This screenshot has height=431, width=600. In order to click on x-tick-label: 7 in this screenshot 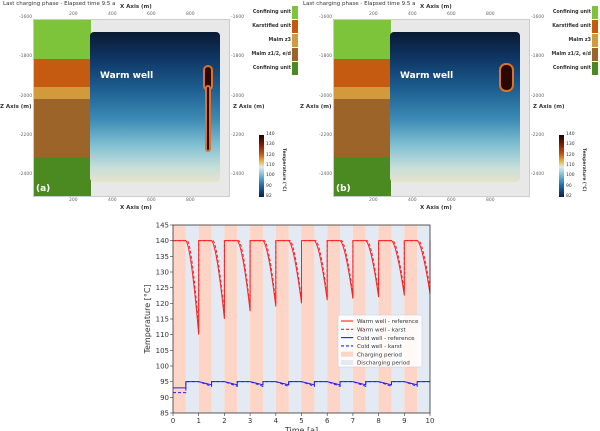, I will do `click(353, 421)`.